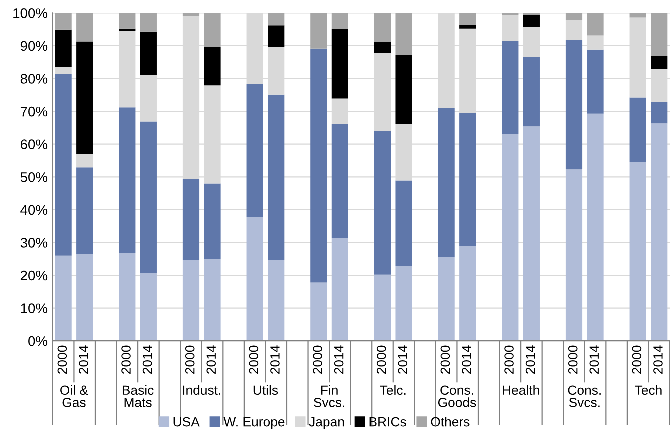 The image size is (670, 439). What do you see at coordinates (34, 111) in the screenshot?
I see `y-tick-label: 70%` at bounding box center [34, 111].